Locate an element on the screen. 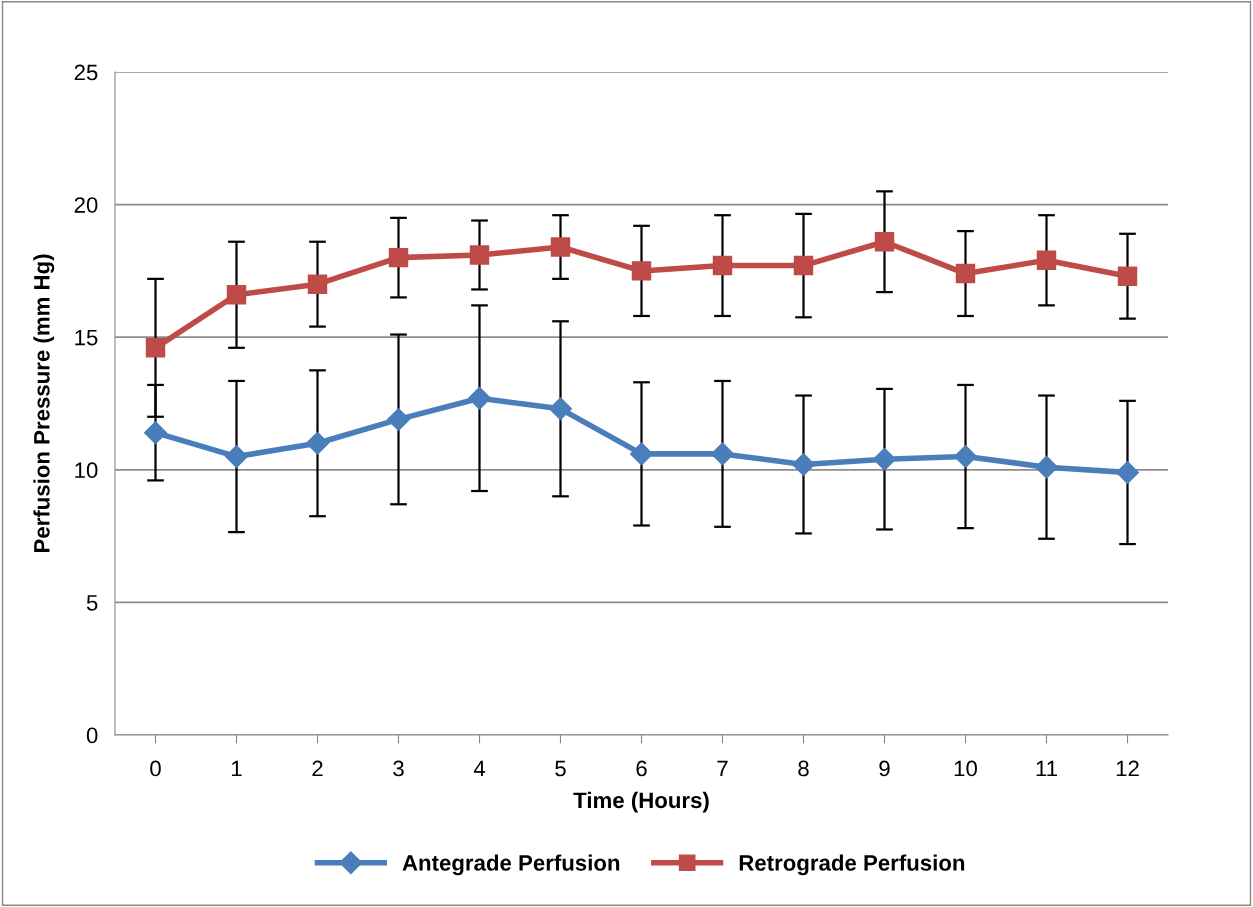 The image size is (1253, 907). y-tick-label: 15 is located at coordinates (86, 337).